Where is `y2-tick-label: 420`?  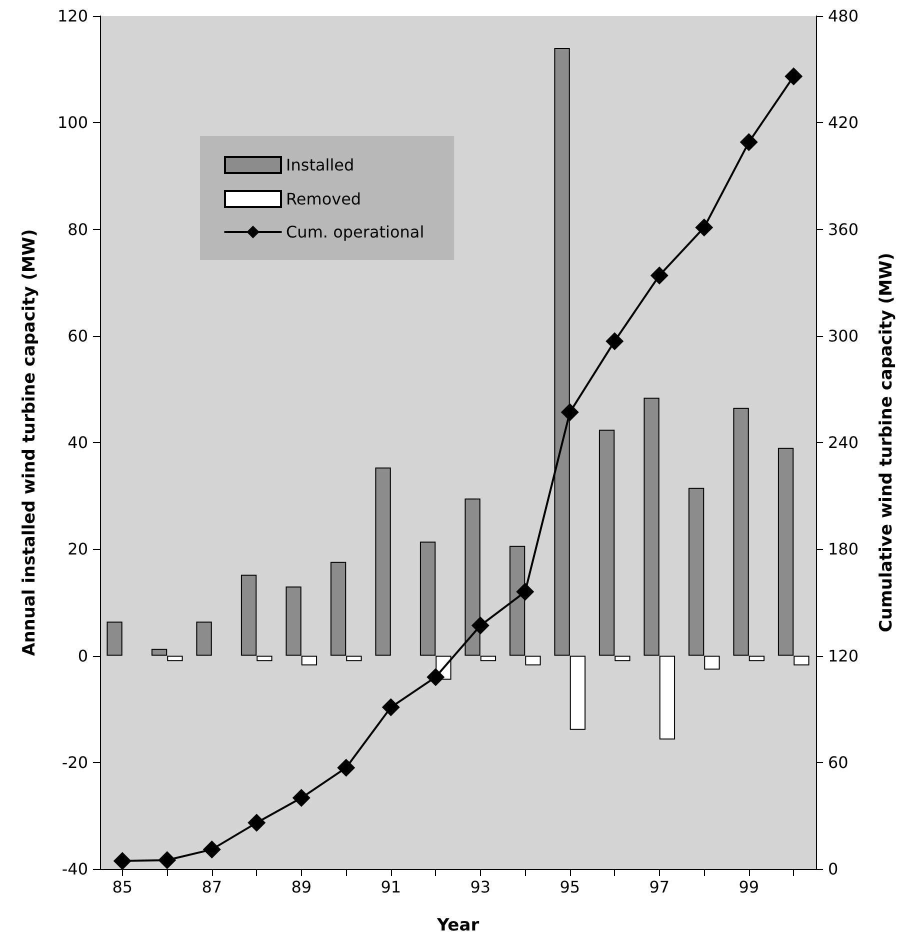
y2-tick-label: 420 is located at coordinates (843, 122).